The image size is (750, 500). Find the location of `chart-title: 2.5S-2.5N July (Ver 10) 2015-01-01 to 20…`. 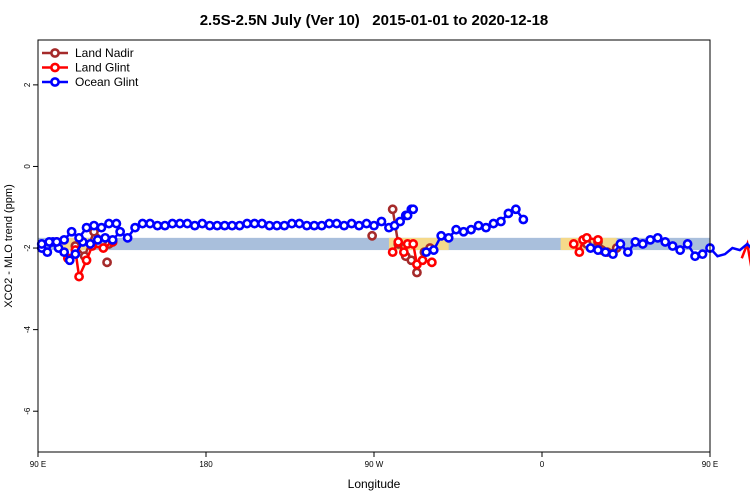

chart-title: 2.5S-2.5N July (Ver 10) 2015-01-01 to 20… is located at coordinates (374, 20).